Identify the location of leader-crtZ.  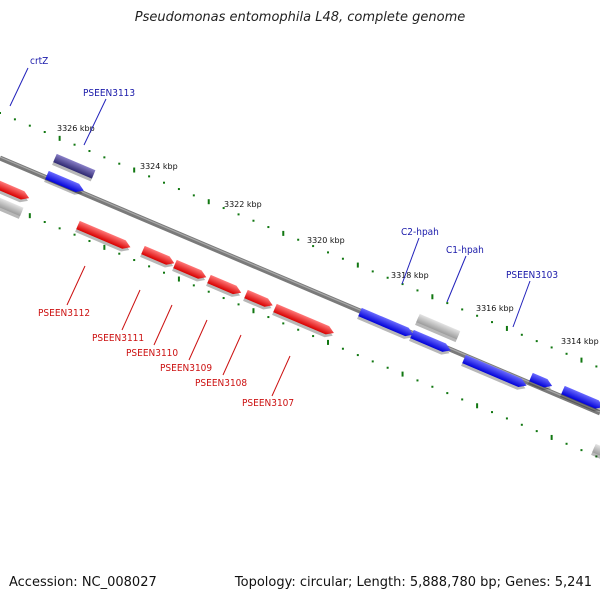
(19, 87).